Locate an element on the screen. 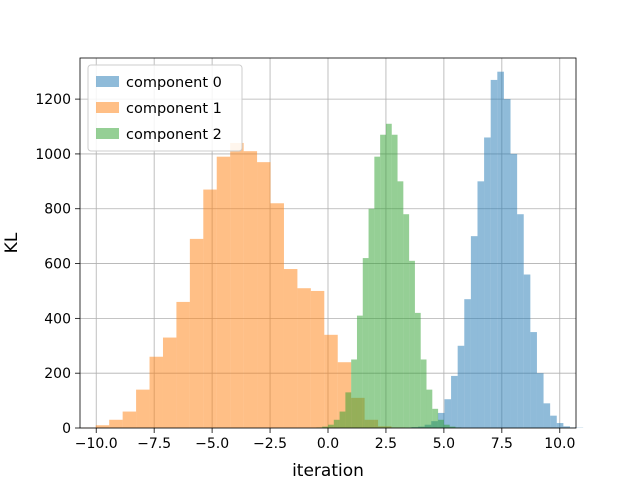  x-tick-label: −2.5 is located at coordinates (270, 444).